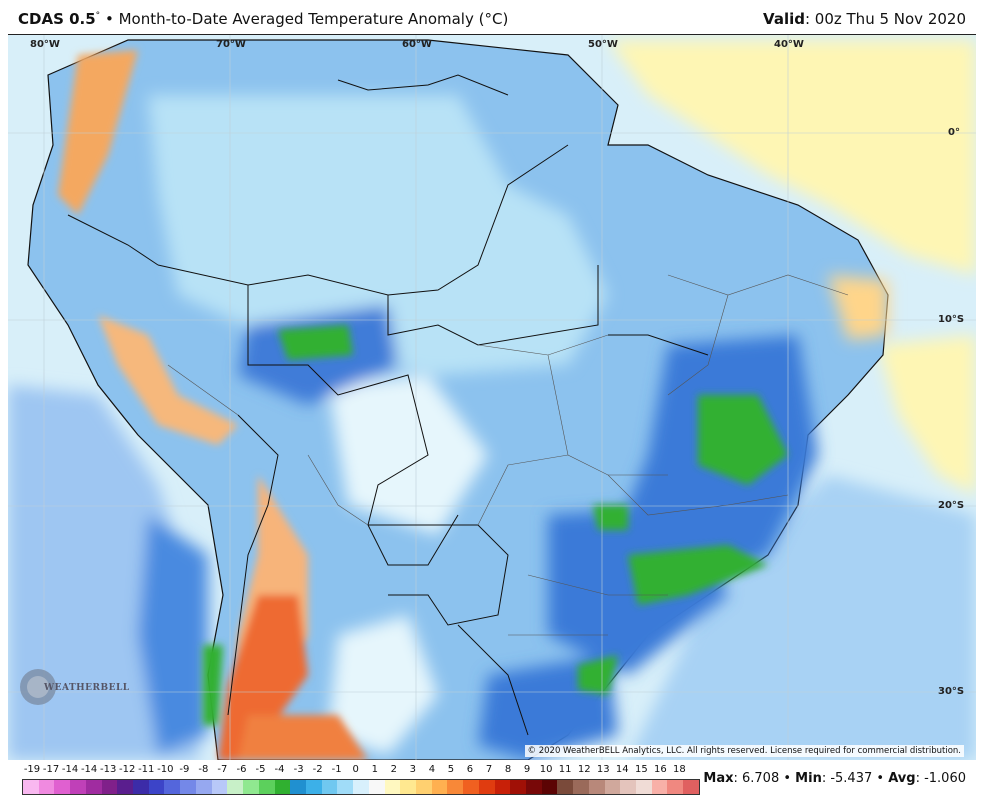 The image size is (984, 808). Describe the element at coordinates (203, 769) in the screenshot. I see `legend-label: -8` at that location.